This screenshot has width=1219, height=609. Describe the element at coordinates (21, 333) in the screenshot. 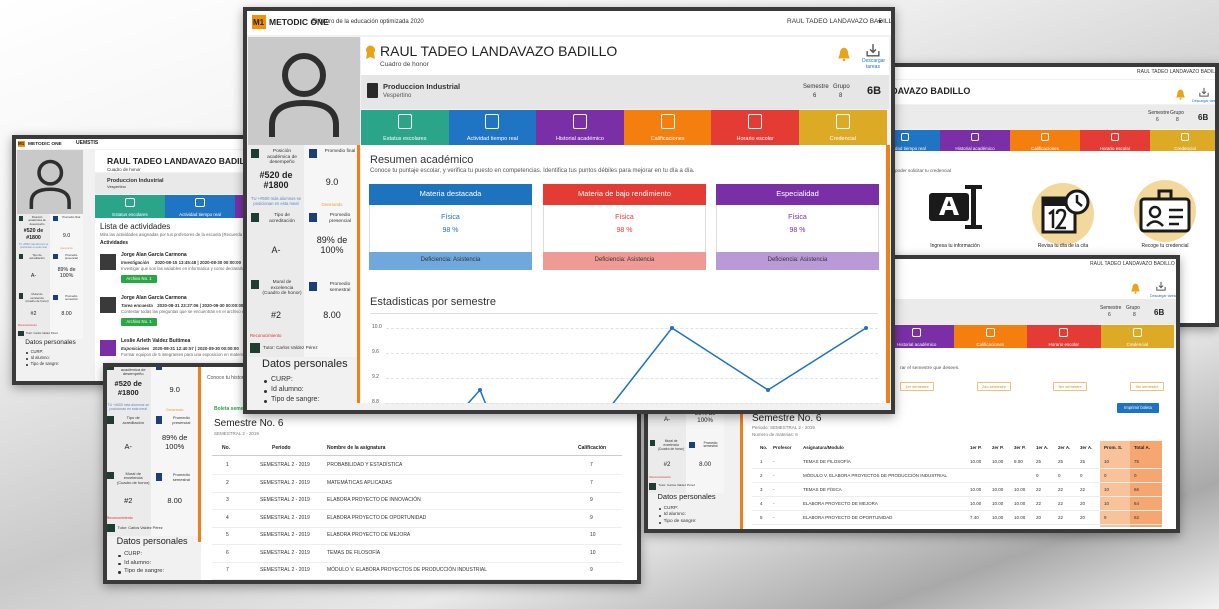

I see `tutor-icon` at that location.